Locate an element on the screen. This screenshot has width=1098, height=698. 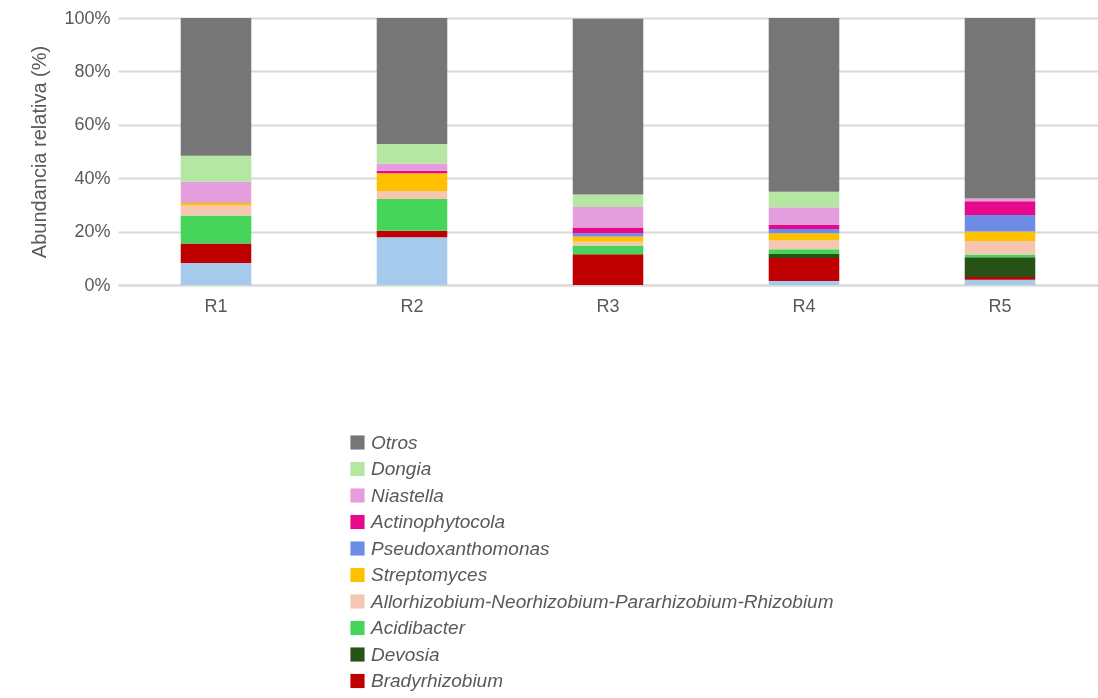
x-tick-label: R1 is located at coordinates (216, 305).